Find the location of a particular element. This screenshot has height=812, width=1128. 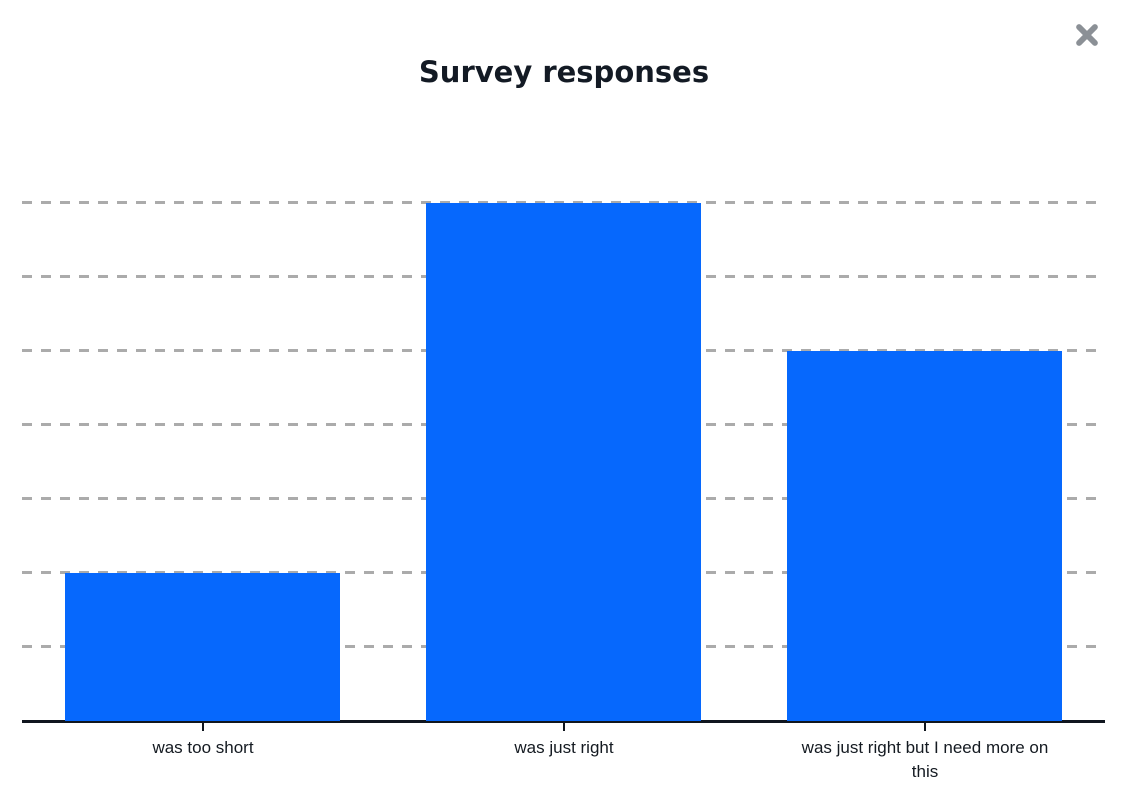

close-button is located at coordinates (1087, 35).